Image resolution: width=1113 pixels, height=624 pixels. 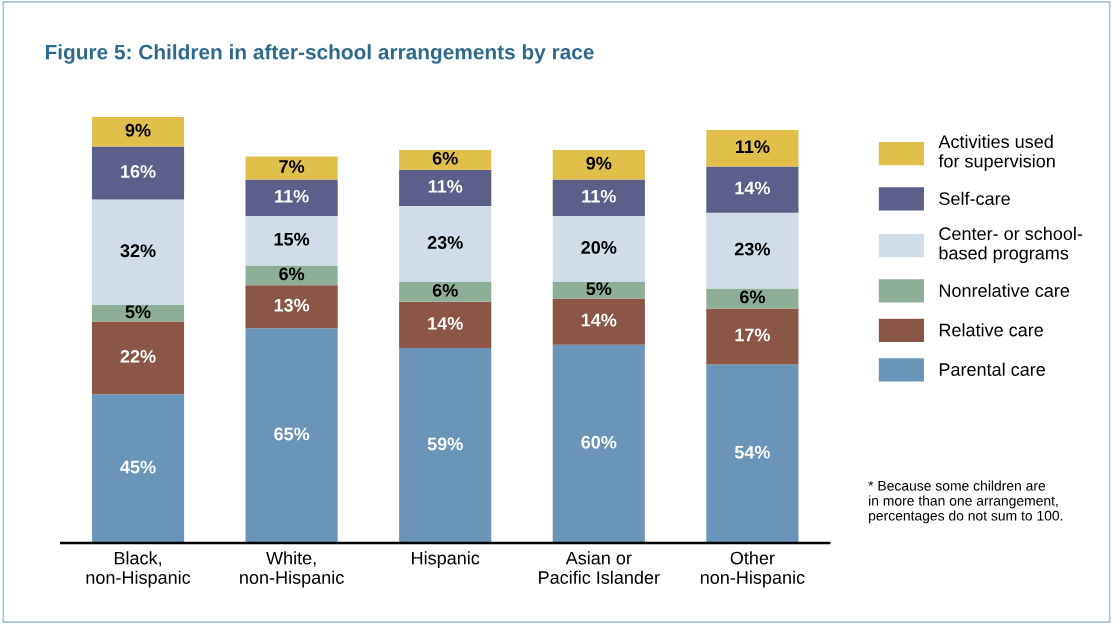 I want to click on data-label: 15%, so click(x=292, y=239).